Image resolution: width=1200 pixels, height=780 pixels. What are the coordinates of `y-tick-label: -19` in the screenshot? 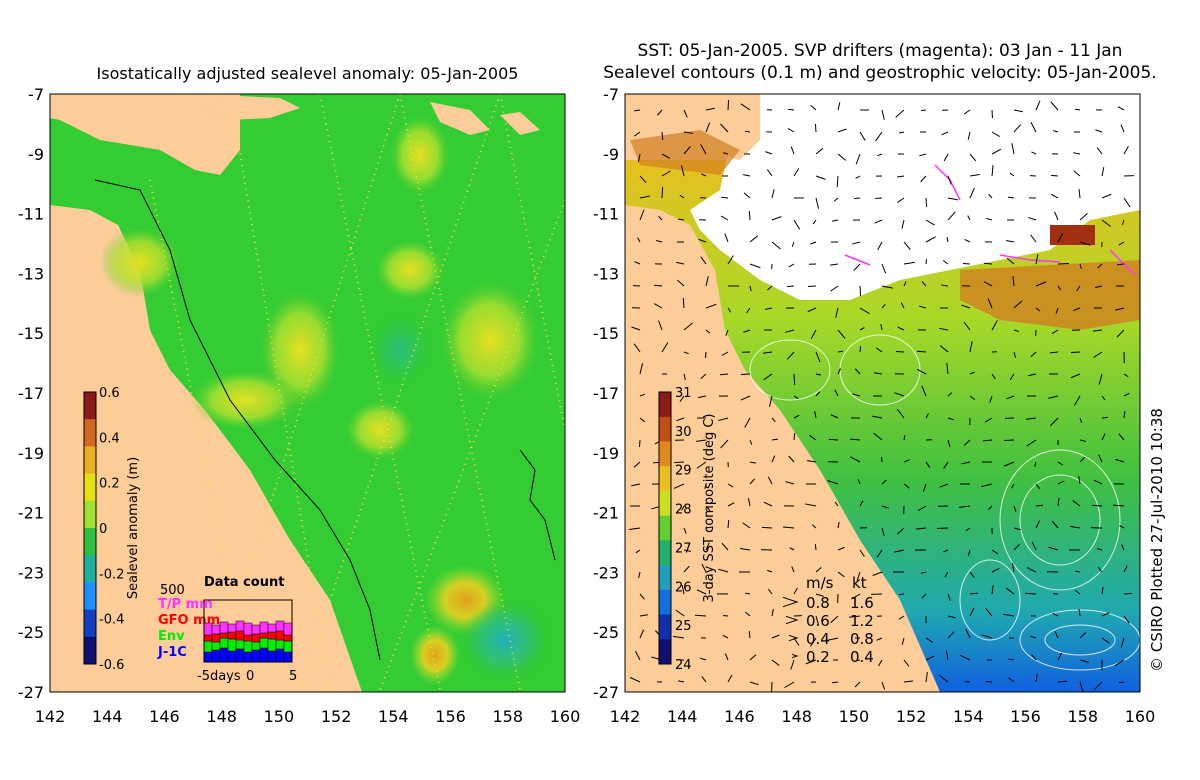 It's located at (606, 453).